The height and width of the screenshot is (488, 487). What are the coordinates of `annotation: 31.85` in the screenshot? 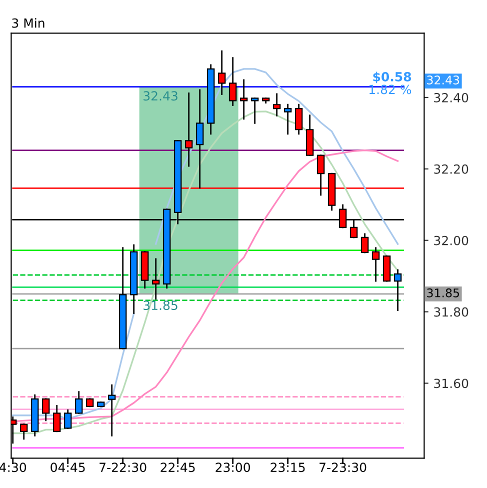 It's located at (161, 305).